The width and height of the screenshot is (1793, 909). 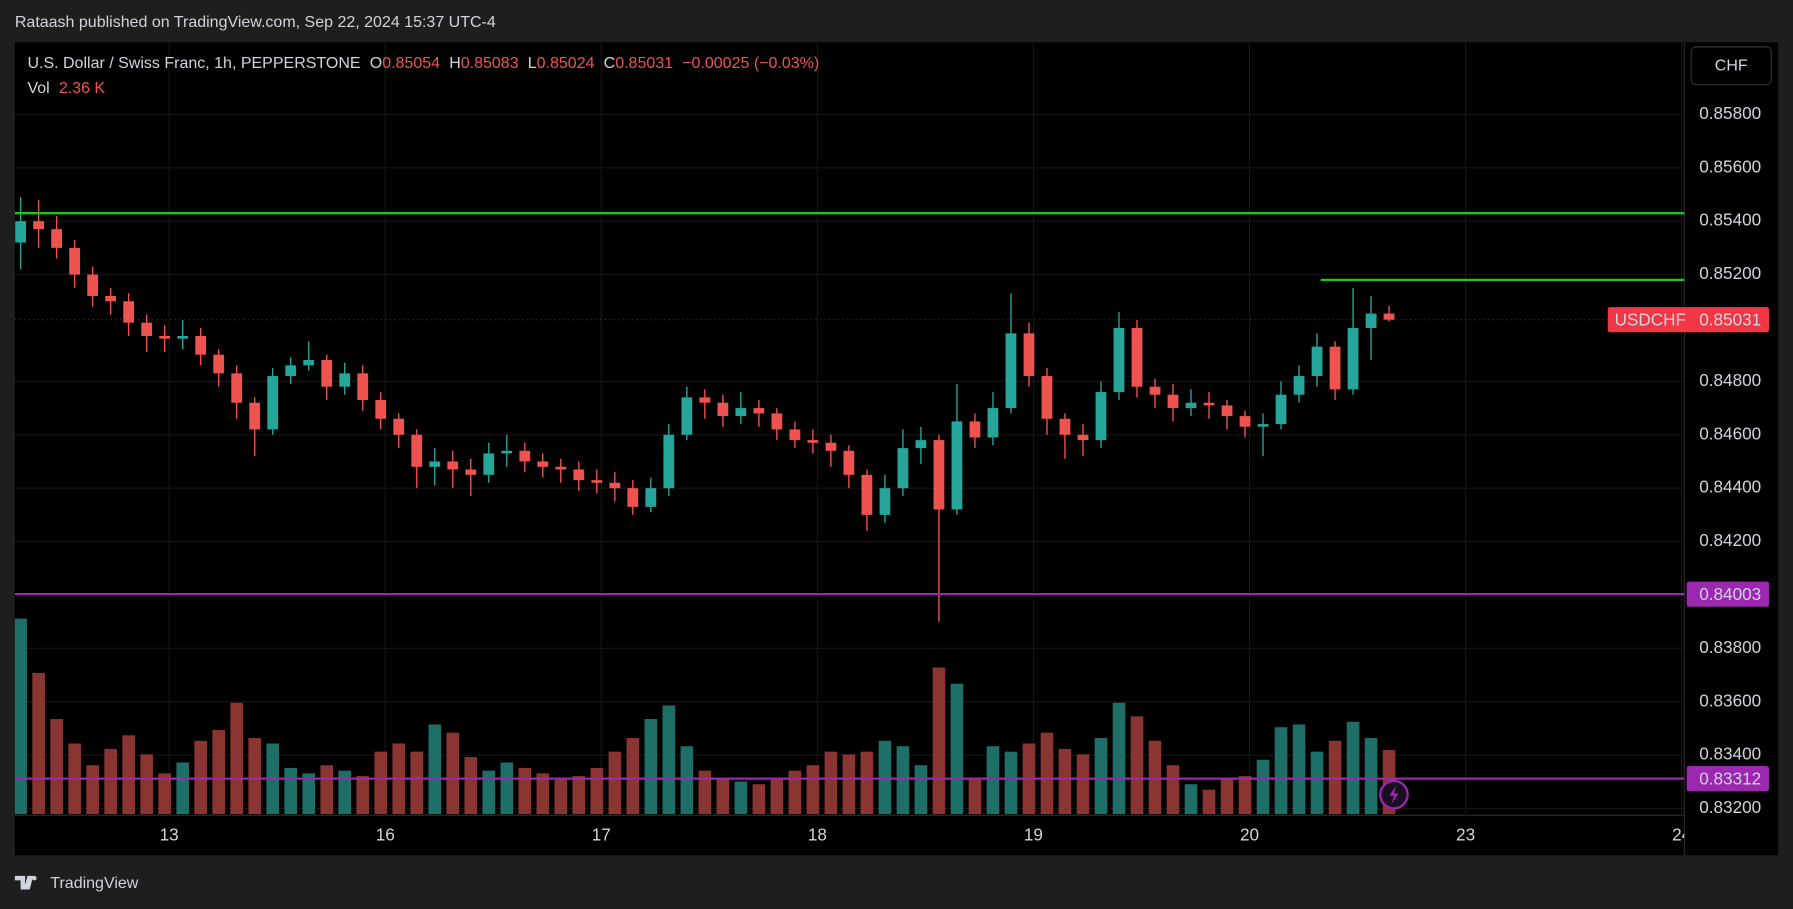 What do you see at coordinates (1394, 794) in the screenshot?
I see `alert-icon` at bounding box center [1394, 794].